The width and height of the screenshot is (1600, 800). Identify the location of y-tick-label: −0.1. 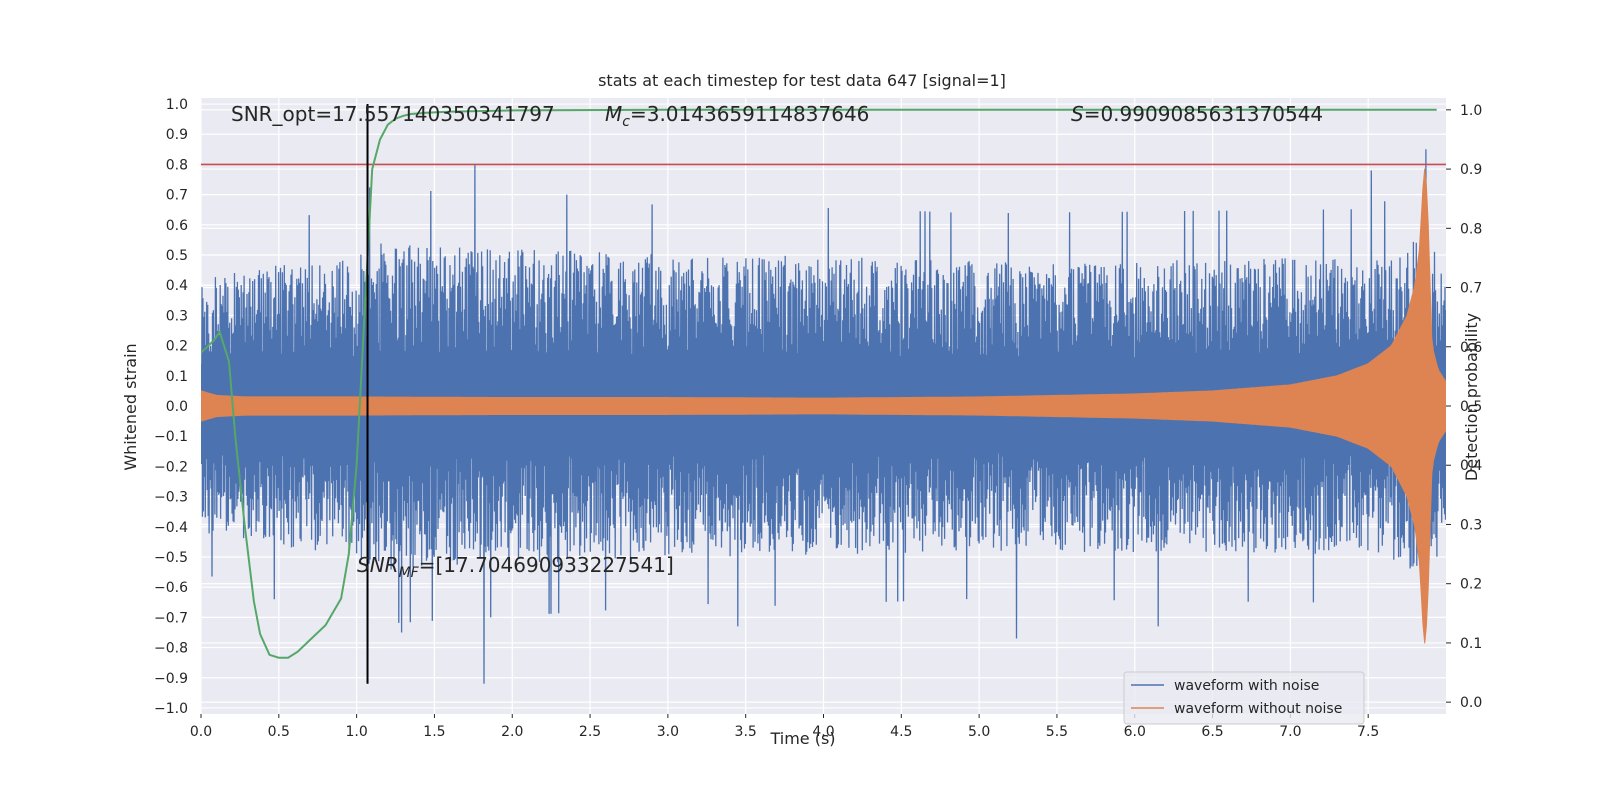
(171, 437).